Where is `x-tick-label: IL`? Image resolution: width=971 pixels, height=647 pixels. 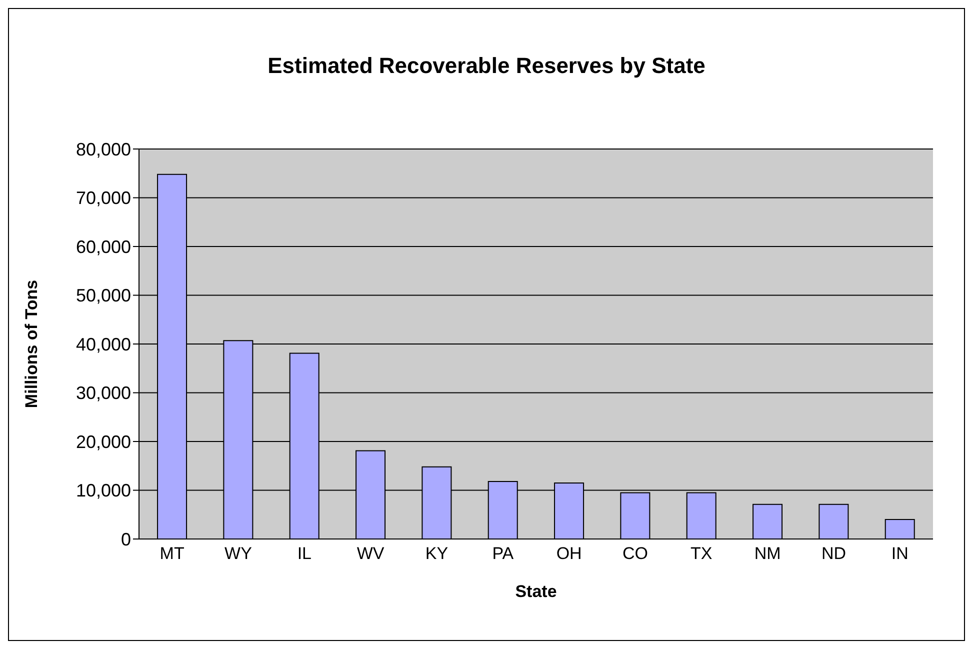 x-tick-label: IL is located at coordinates (304, 554).